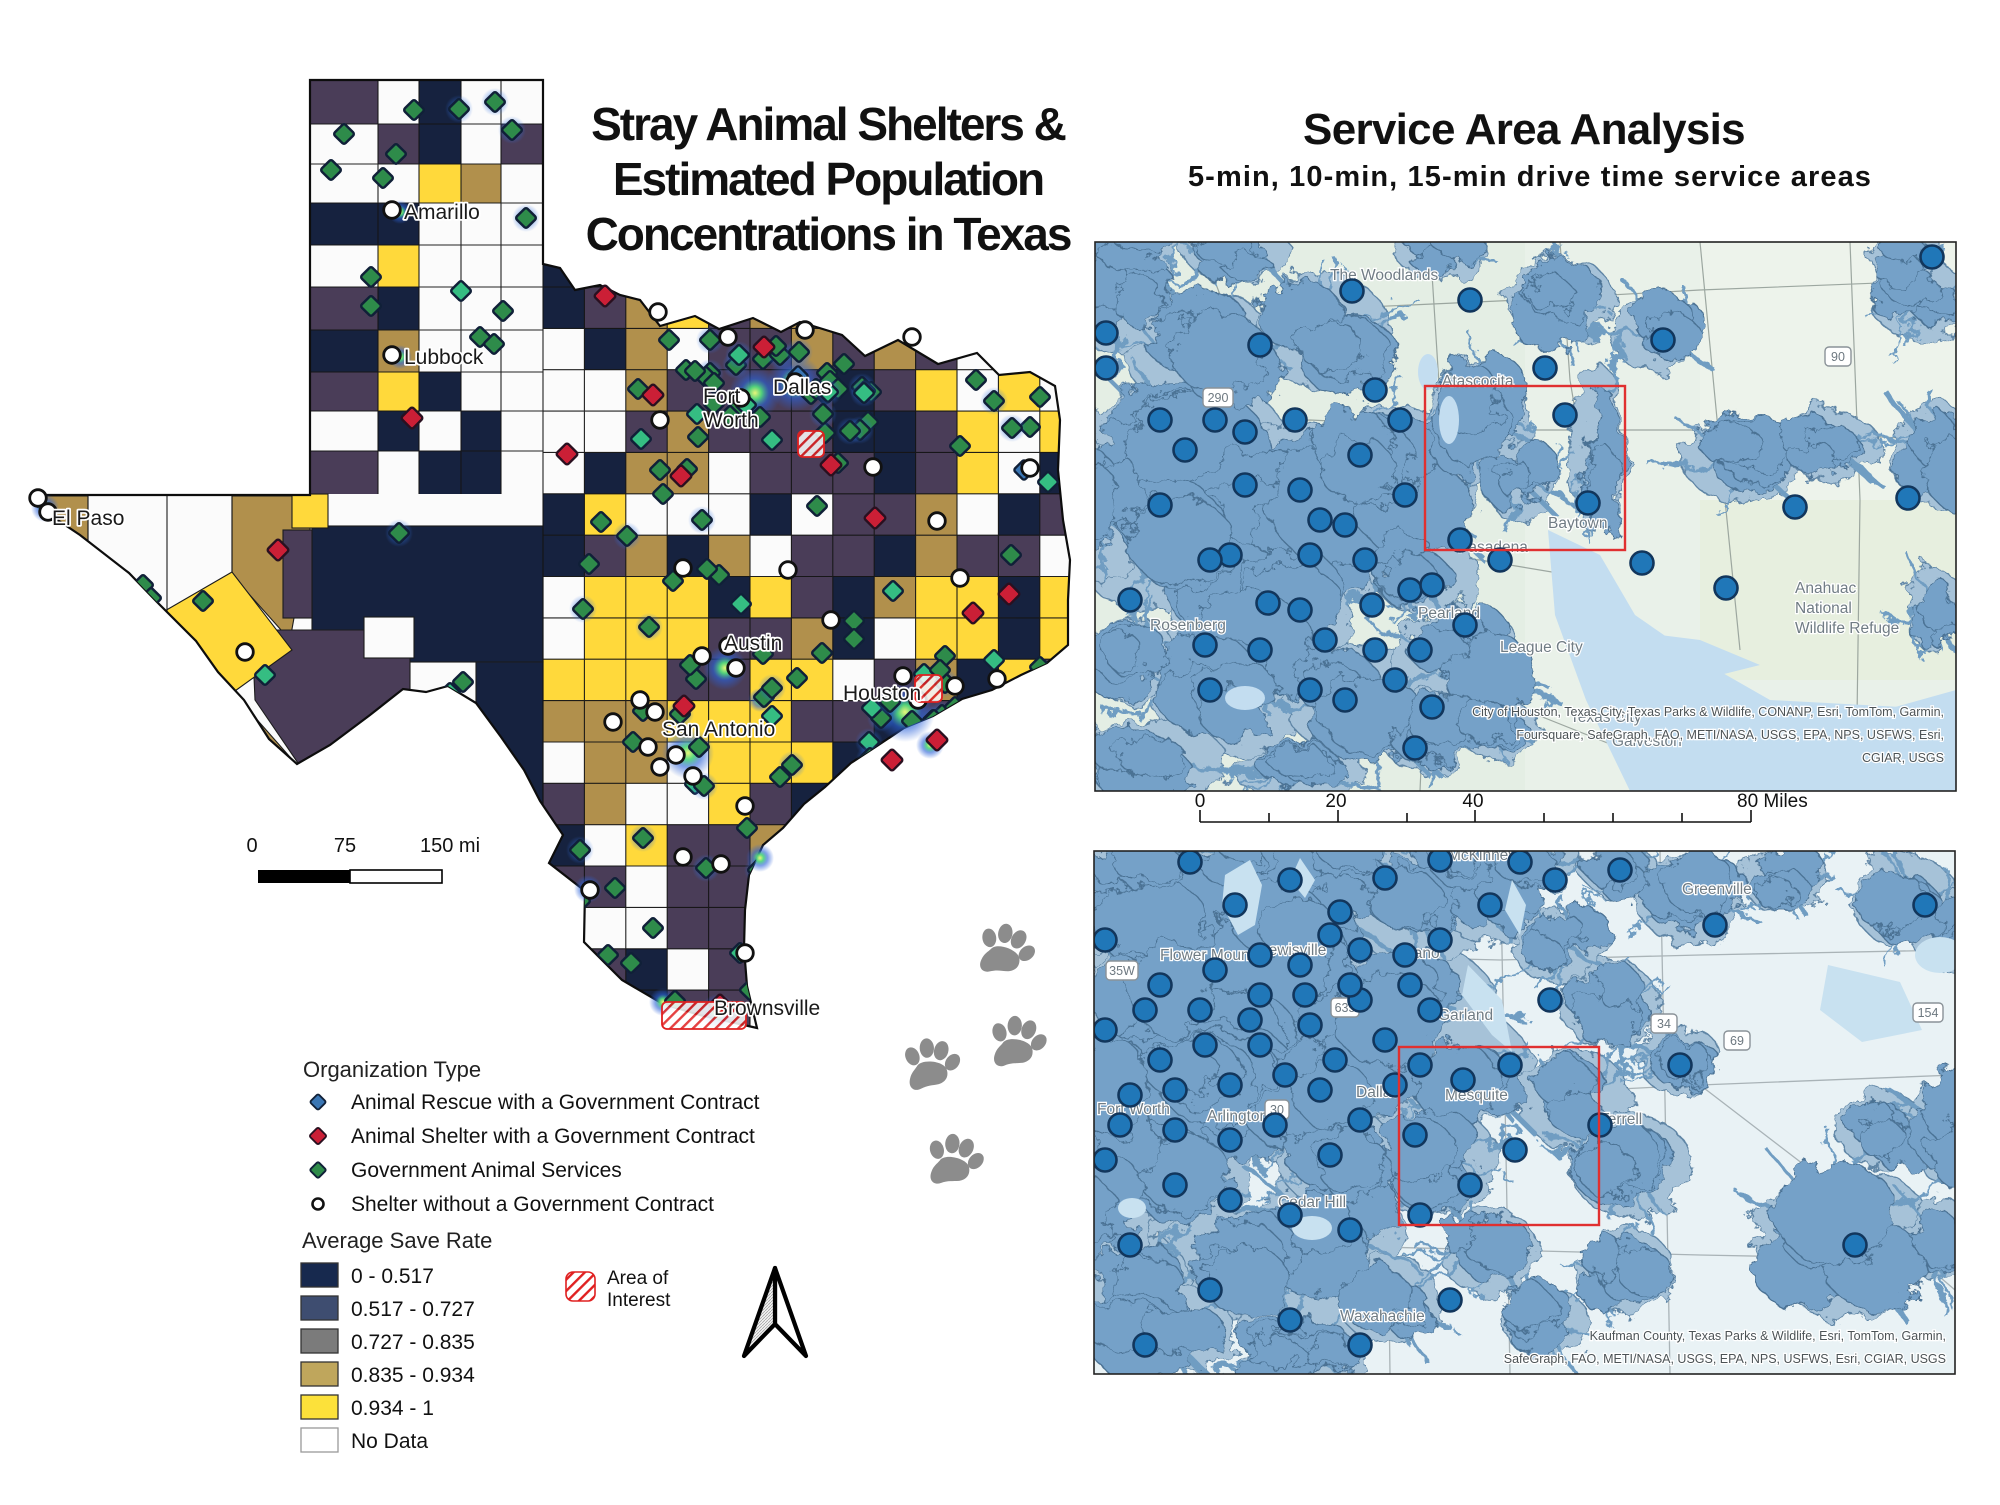  What do you see at coordinates (555, 1102) in the screenshot?
I see `svg-text:Animal Rescue with a Governmen: Animal Rescue with a Government Contract` at bounding box center [555, 1102].